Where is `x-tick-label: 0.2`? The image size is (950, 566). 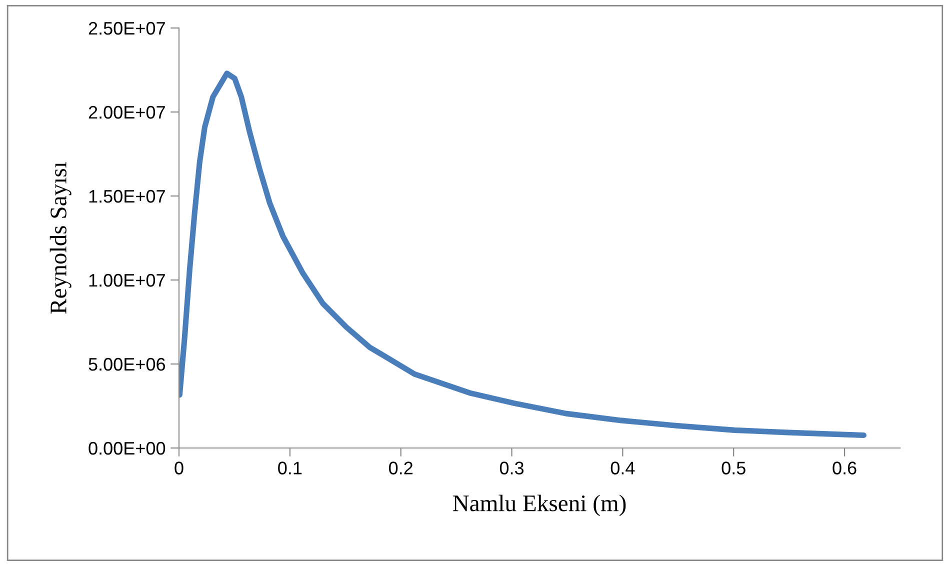
x-tick-label: 0.2 is located at coordinates (400, 468).